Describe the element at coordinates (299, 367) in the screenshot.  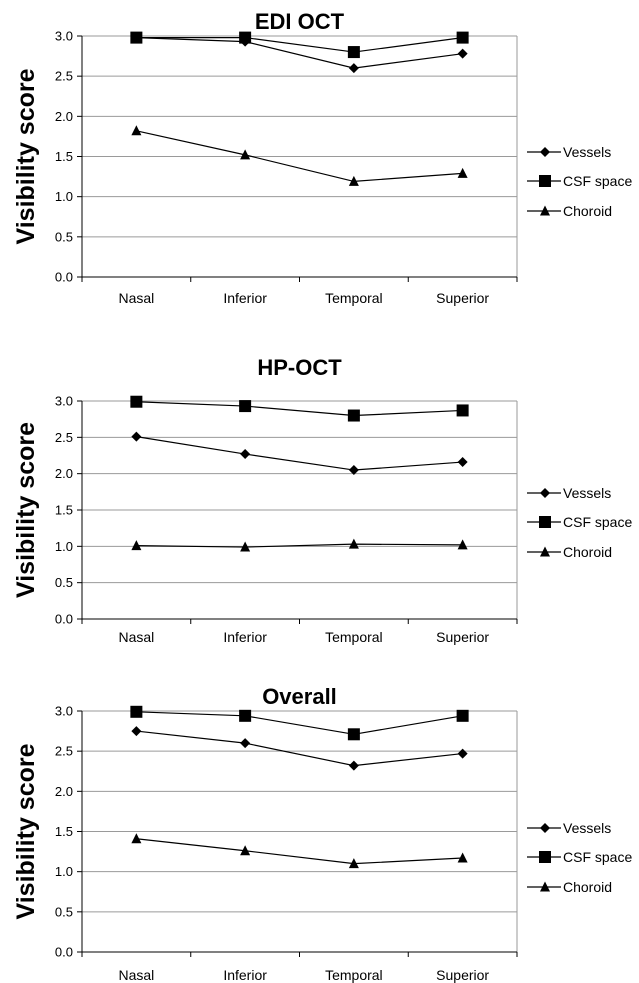
I see `chart-title: HP-OCT` at that location.